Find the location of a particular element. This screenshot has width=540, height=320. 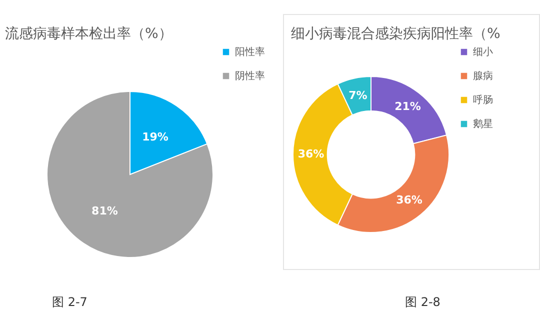

caption: 图 2-7 is located at coordinates (70, 302).